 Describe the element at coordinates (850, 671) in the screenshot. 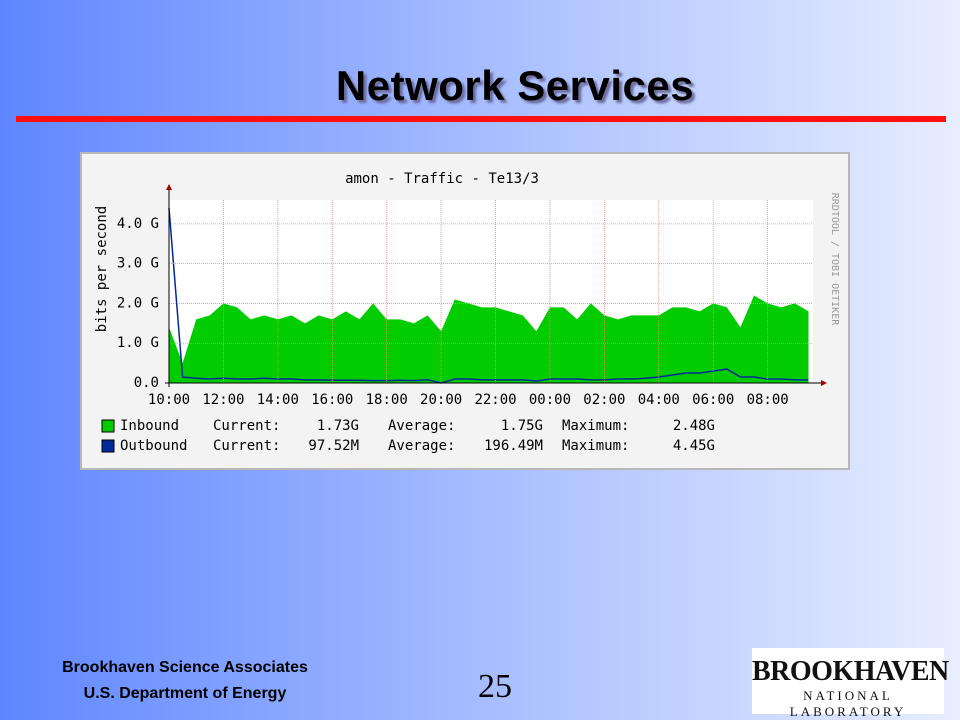

I see `logo-main: BROOKHAVEN` at that location.